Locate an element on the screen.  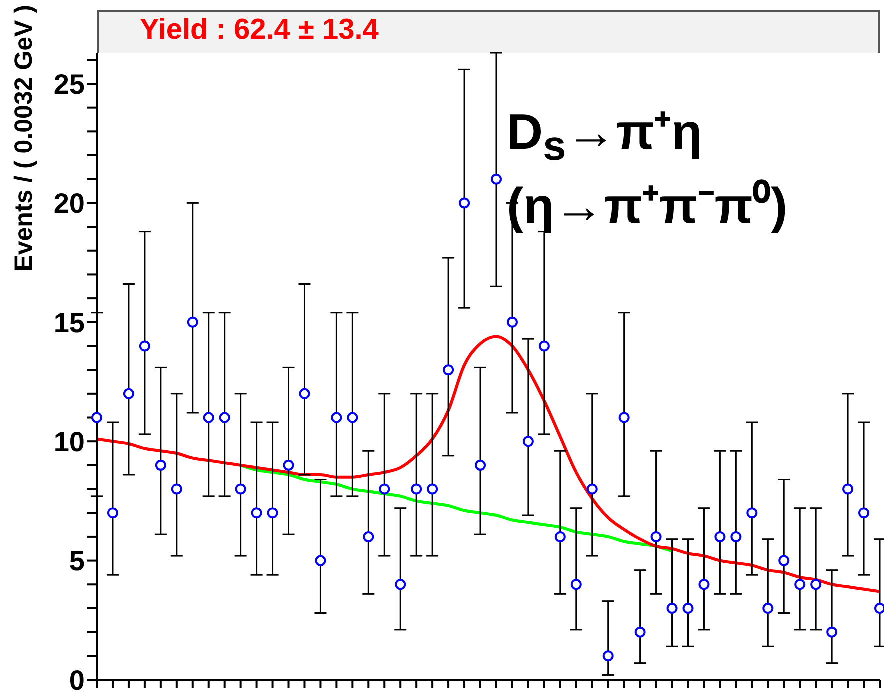
y-tick-label: 15 is located at coordinates (69, 322).